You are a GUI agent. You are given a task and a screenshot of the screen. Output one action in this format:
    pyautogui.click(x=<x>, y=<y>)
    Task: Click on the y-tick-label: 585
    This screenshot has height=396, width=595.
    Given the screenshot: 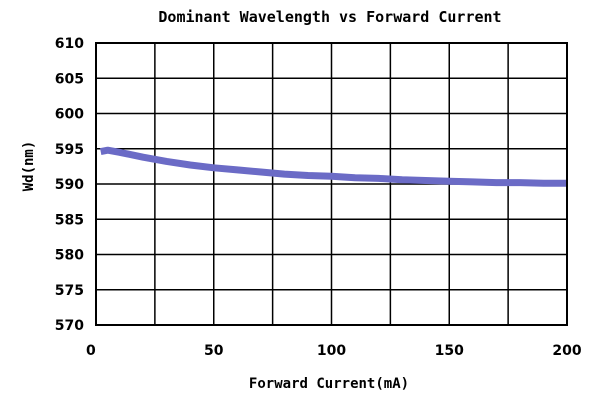 What is the action you would take?
    pyautogui.click(x=69, y=220)
    